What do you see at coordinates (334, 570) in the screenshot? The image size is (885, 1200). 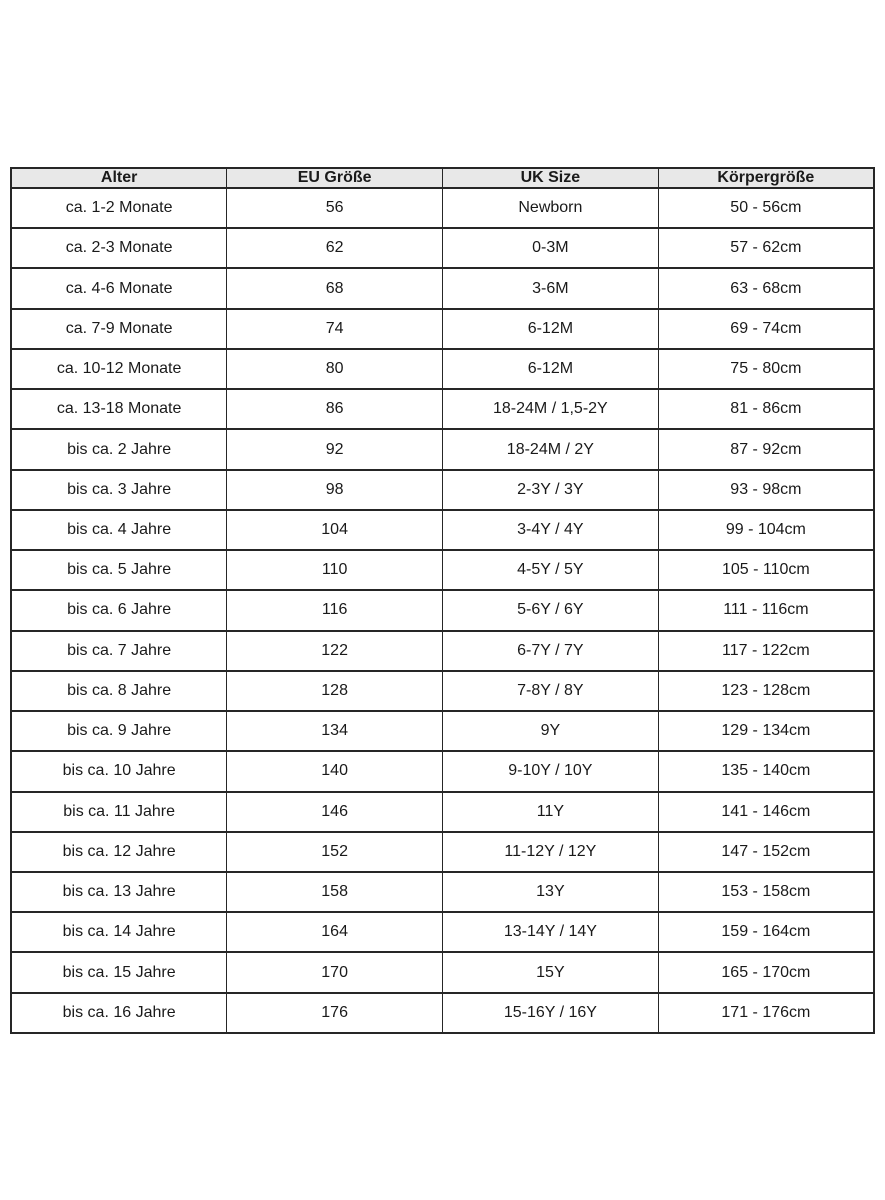 I see `table-cell: 110` at bounding box center [334, 570].